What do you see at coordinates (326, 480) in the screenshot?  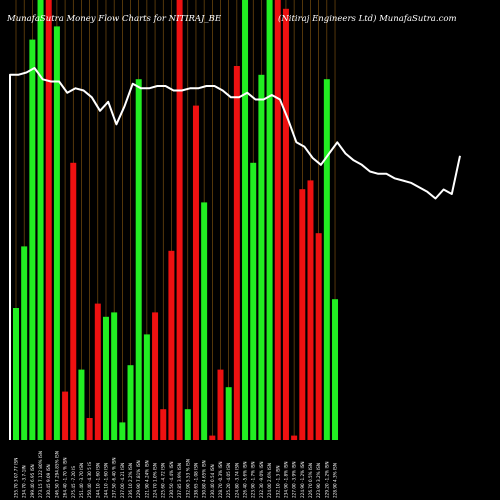 I see `x-tick-label: 229.20 -1.2% ISN` at bounding box center [326, 480].